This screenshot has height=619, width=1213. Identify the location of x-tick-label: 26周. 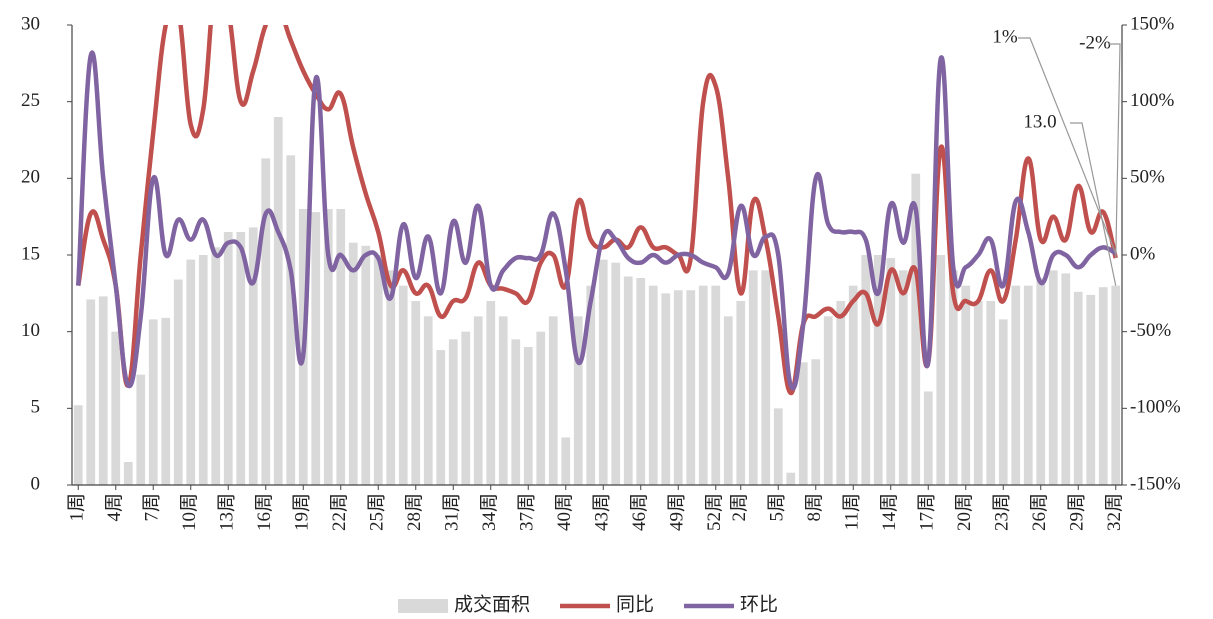
(1039, 512).